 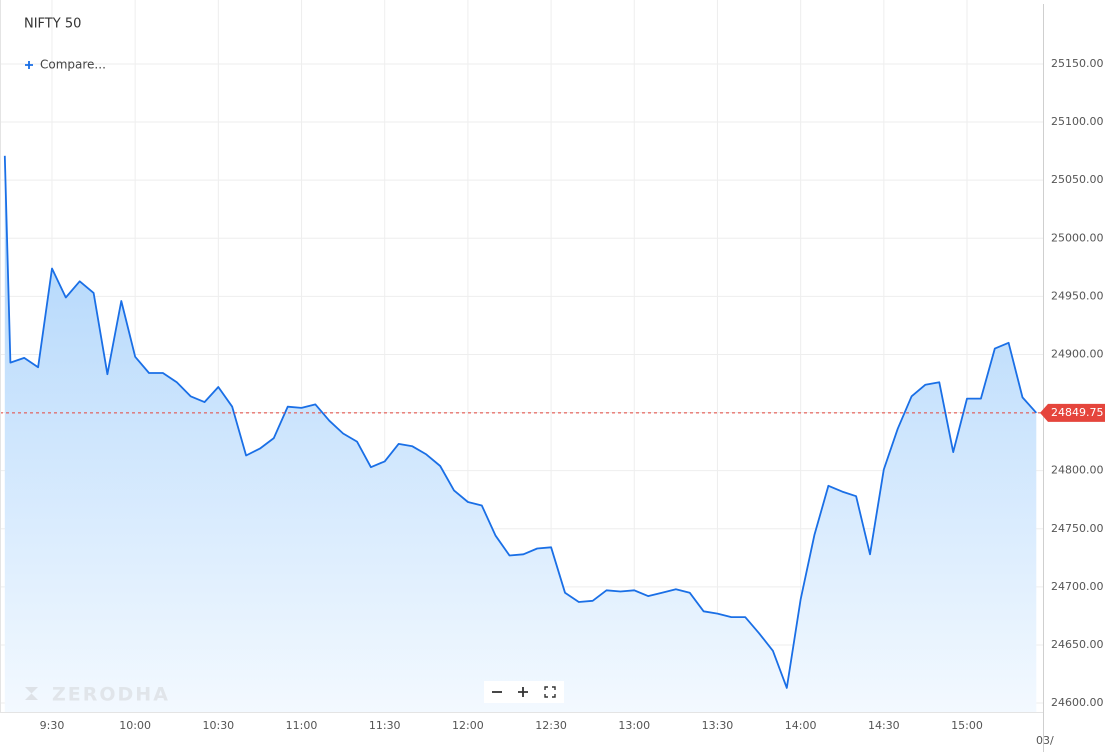 What do you see at coordinates (1077, 586) in the screenshot?
I see `y-tick-label: 24700.00` at bounding box center [1077, 586].